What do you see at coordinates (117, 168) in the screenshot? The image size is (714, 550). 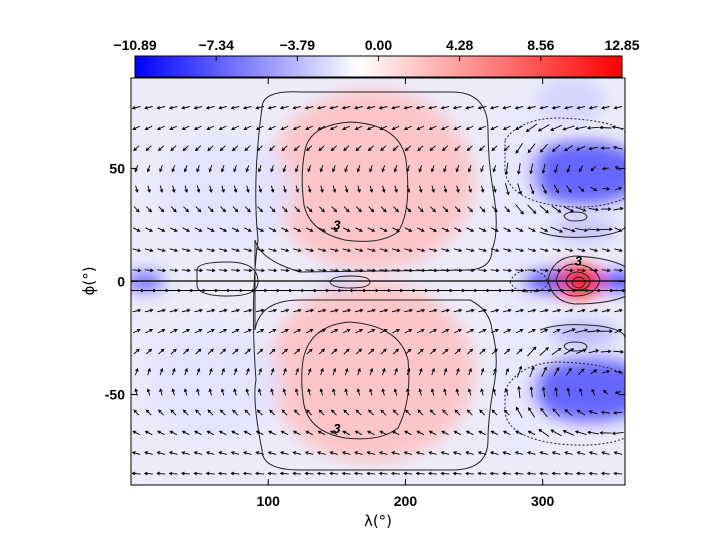 I see `y-tick-label: 50` at bounding box center [117, 168].